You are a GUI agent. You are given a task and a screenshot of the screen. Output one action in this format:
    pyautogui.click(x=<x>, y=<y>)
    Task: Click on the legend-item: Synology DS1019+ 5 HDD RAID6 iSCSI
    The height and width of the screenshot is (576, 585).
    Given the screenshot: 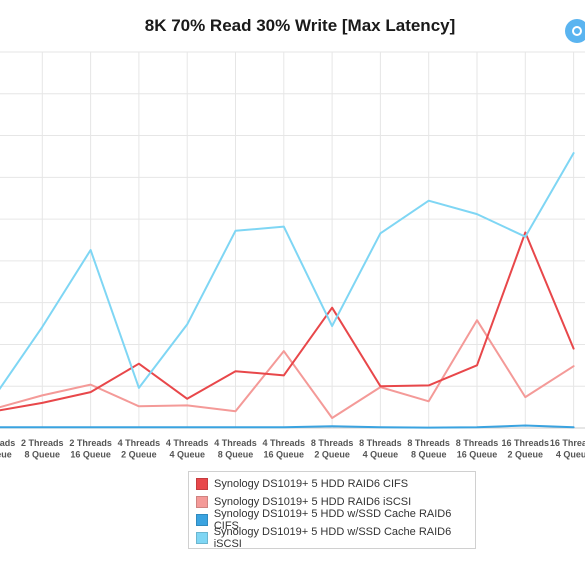 What is the action you would take?
    pyautogui.click(x=335, y=502)
    